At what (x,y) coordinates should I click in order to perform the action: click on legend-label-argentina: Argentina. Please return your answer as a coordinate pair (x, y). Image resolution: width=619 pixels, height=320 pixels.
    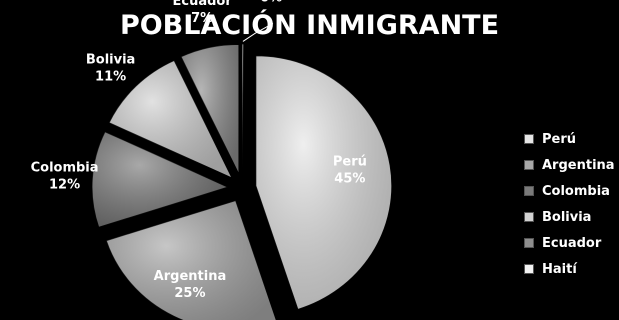
    Looking at the image, I should click on (578, 165).